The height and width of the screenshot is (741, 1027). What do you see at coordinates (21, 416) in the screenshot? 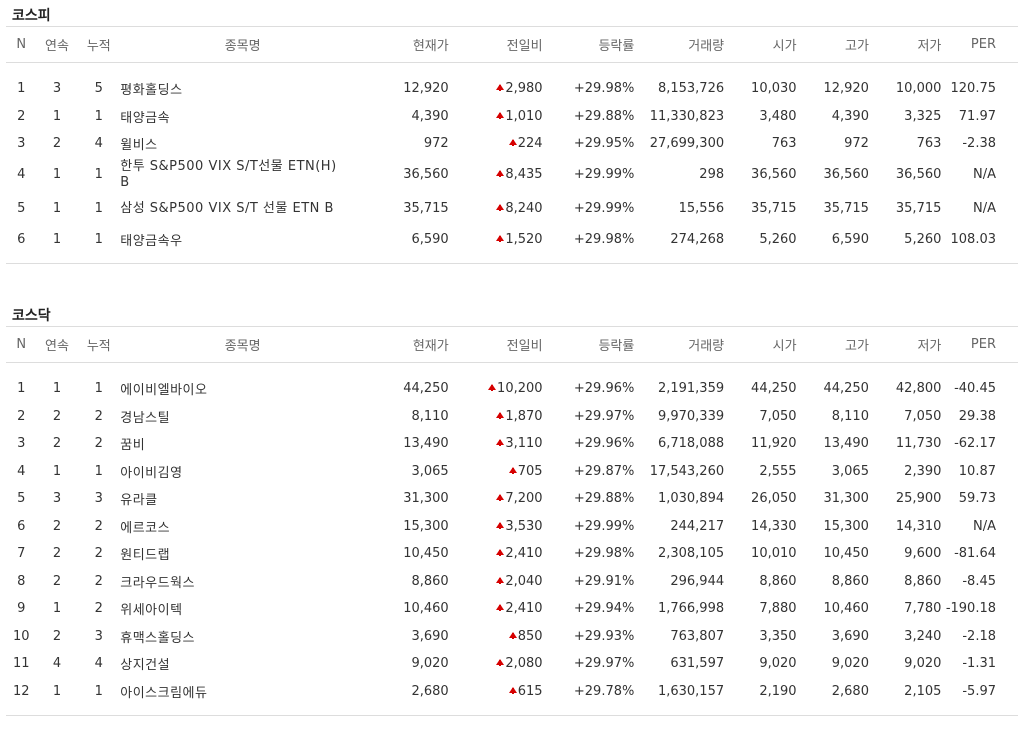
I see `rank-number: 2` at bounding box center [21, 416].